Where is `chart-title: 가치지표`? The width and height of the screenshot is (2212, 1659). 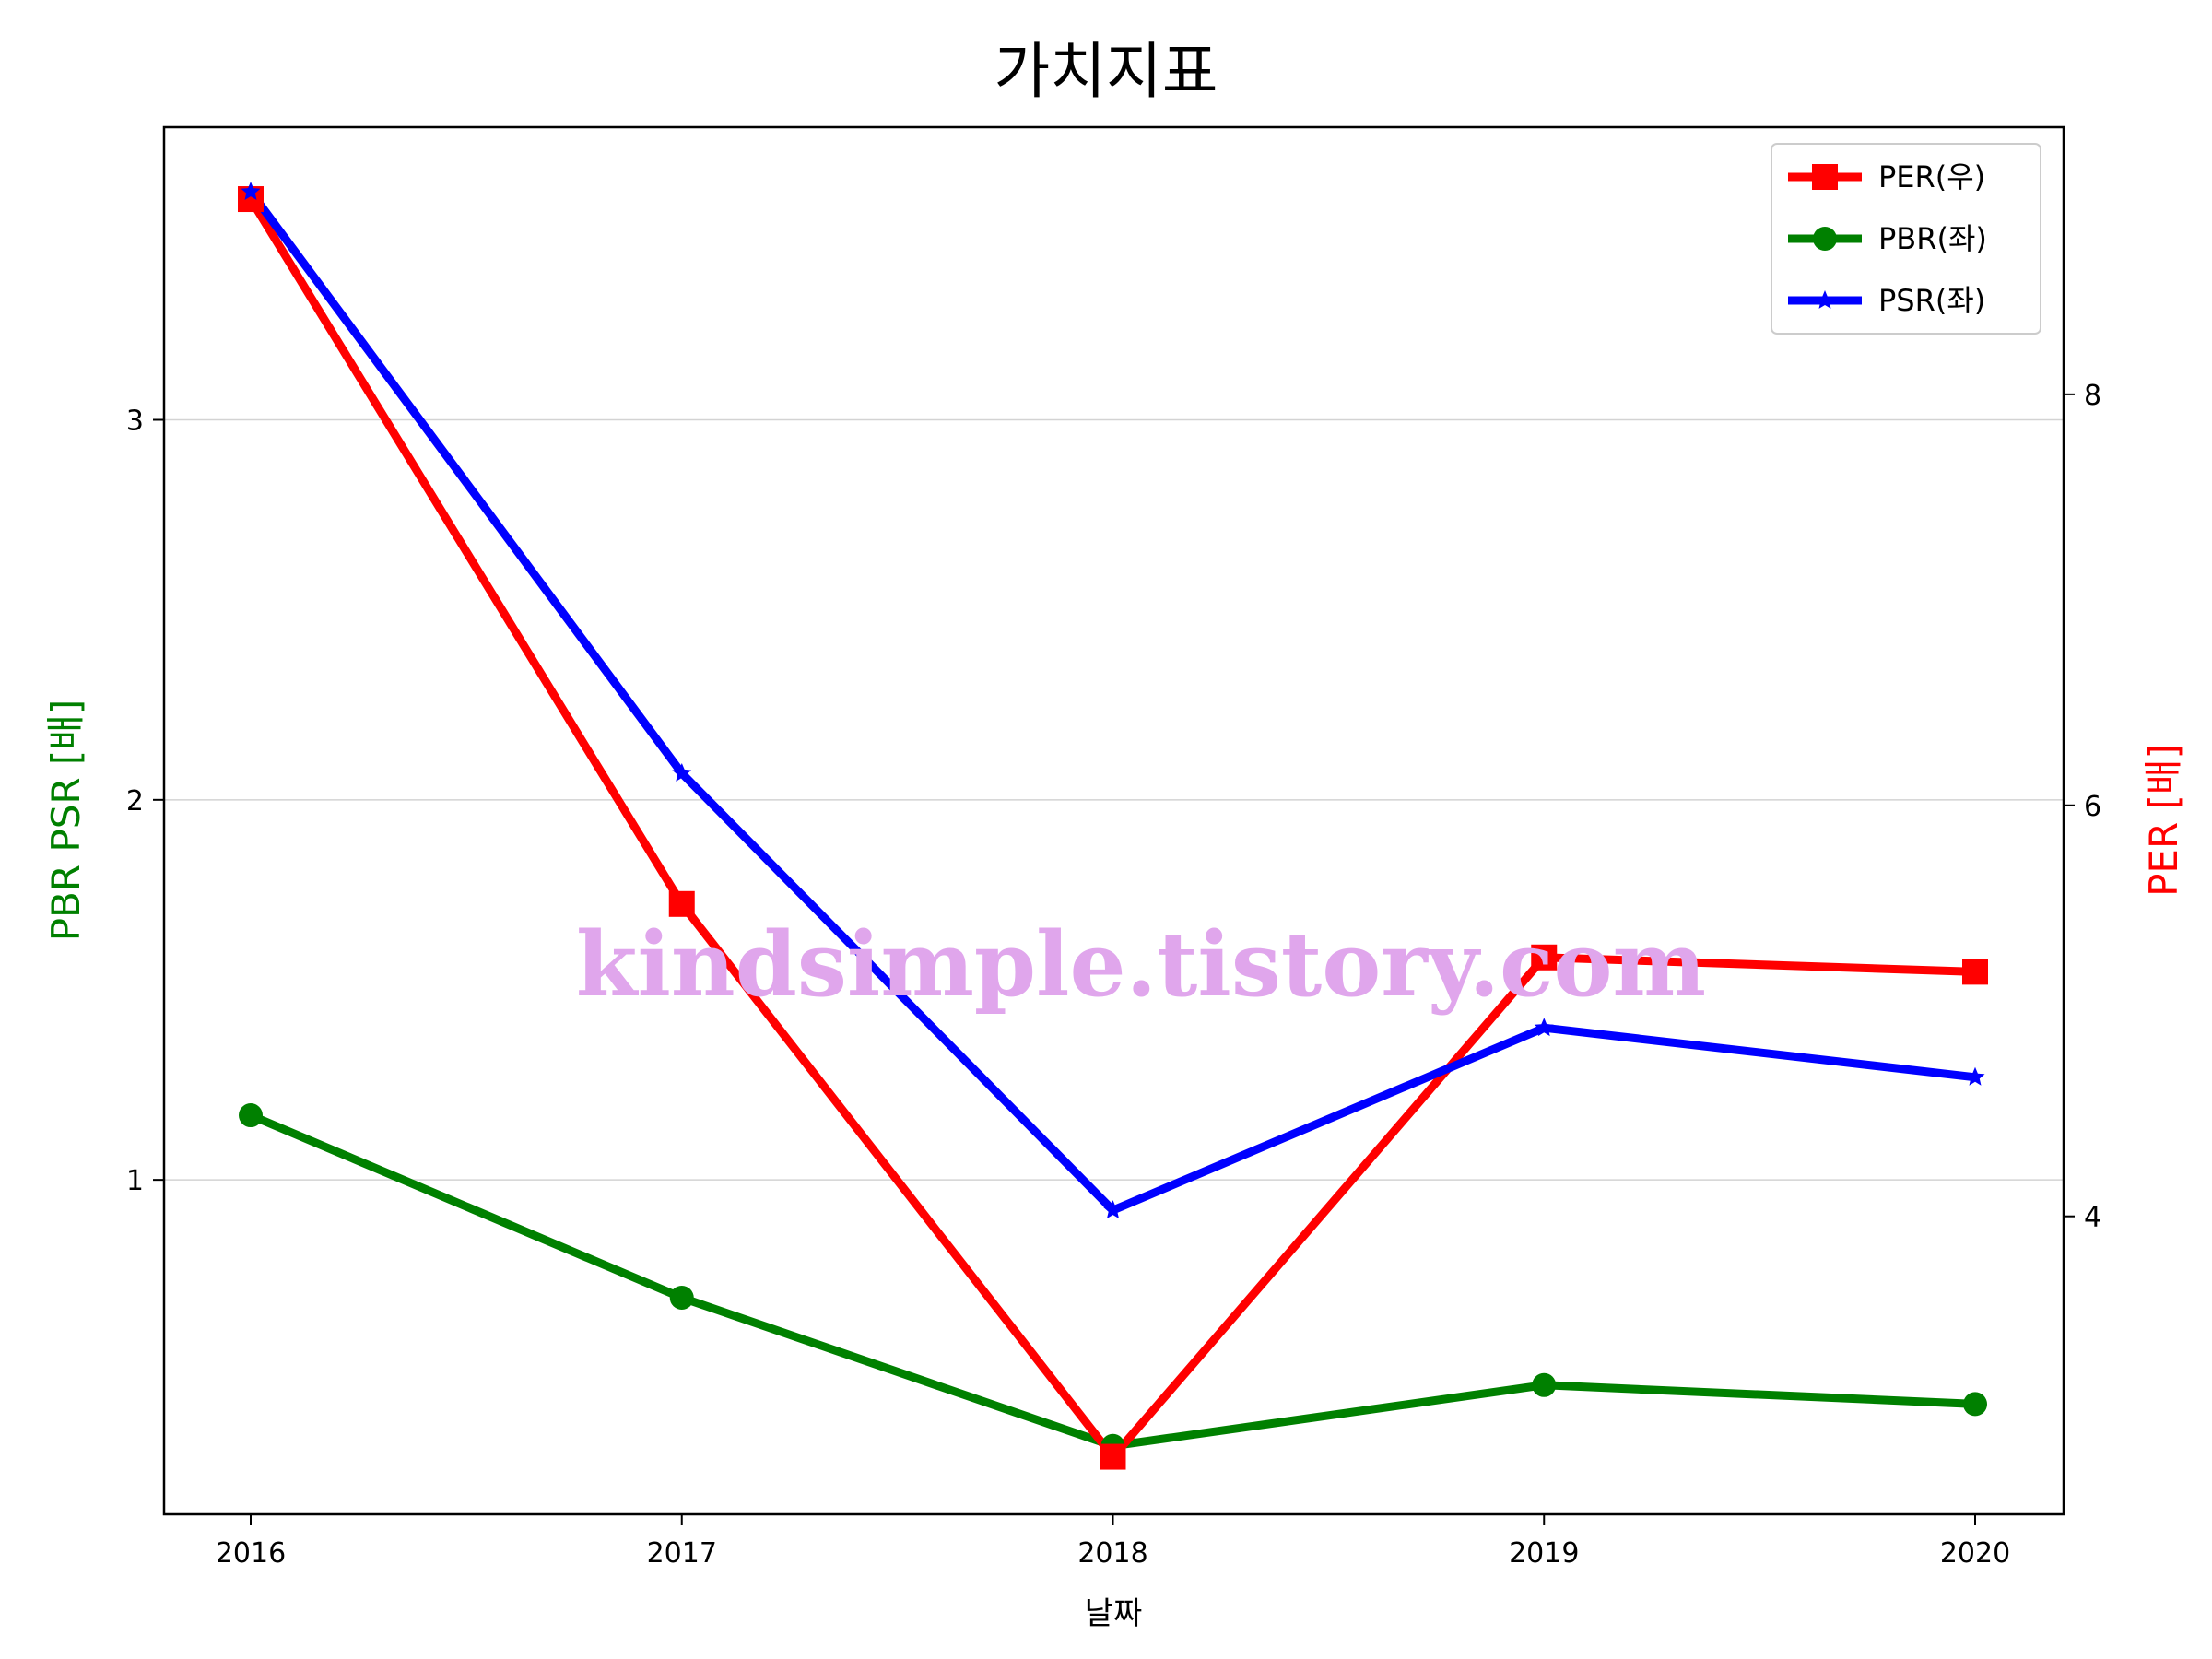 chart-title: 가치지표 is located at coordinates (1106, 71).